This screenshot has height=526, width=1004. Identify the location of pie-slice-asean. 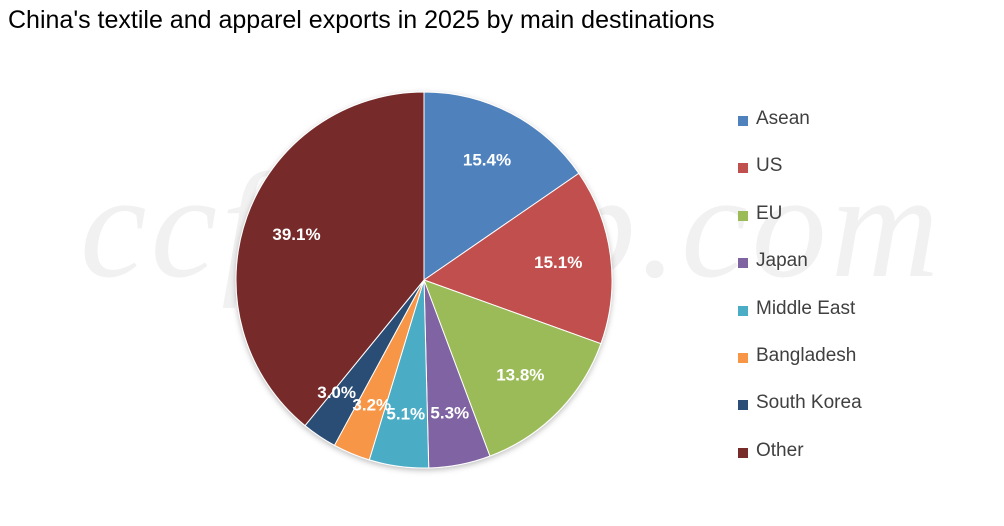
(501, 186).